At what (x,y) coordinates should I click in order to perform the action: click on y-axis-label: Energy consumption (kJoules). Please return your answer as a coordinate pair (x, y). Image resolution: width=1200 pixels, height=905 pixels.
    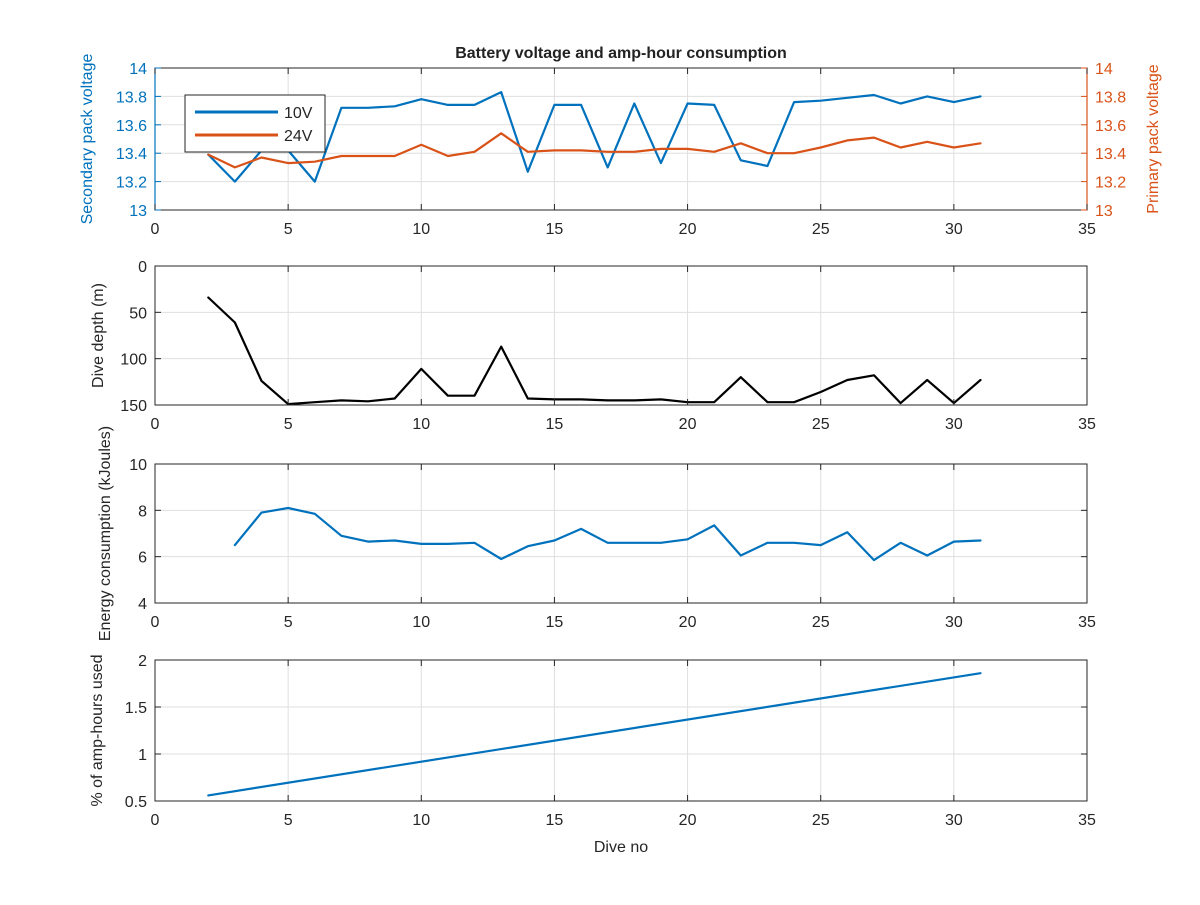
    Looking at the image, I should click on (105, 533).